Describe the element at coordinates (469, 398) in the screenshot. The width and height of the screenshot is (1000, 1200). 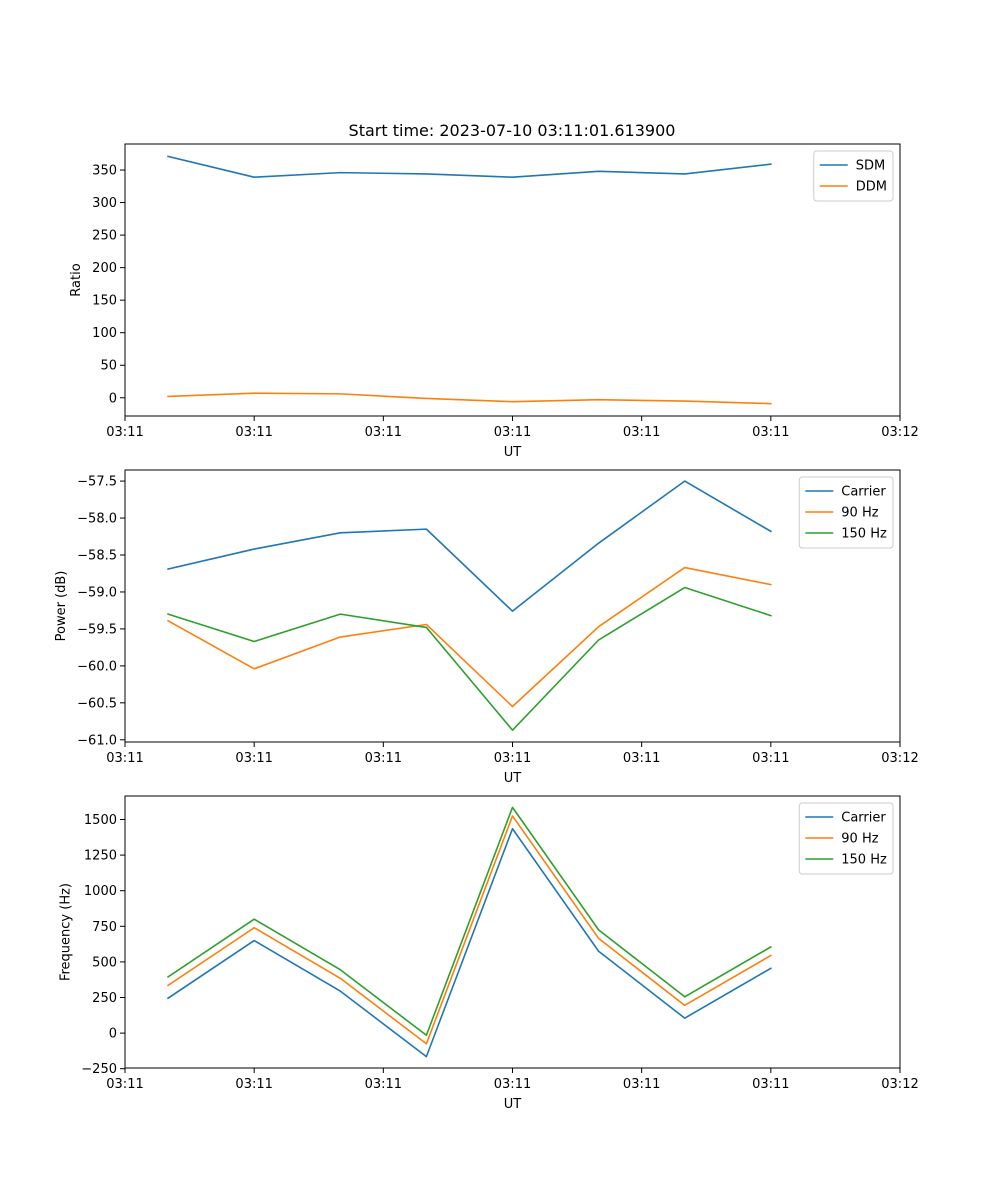
I see `series-line-ddm` at that location.